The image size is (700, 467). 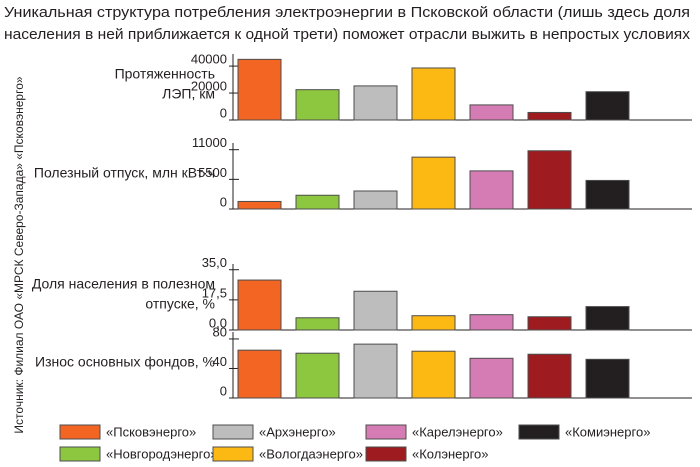 I want to click on y-tick-label: 0,0, so click(x=218, y=322).